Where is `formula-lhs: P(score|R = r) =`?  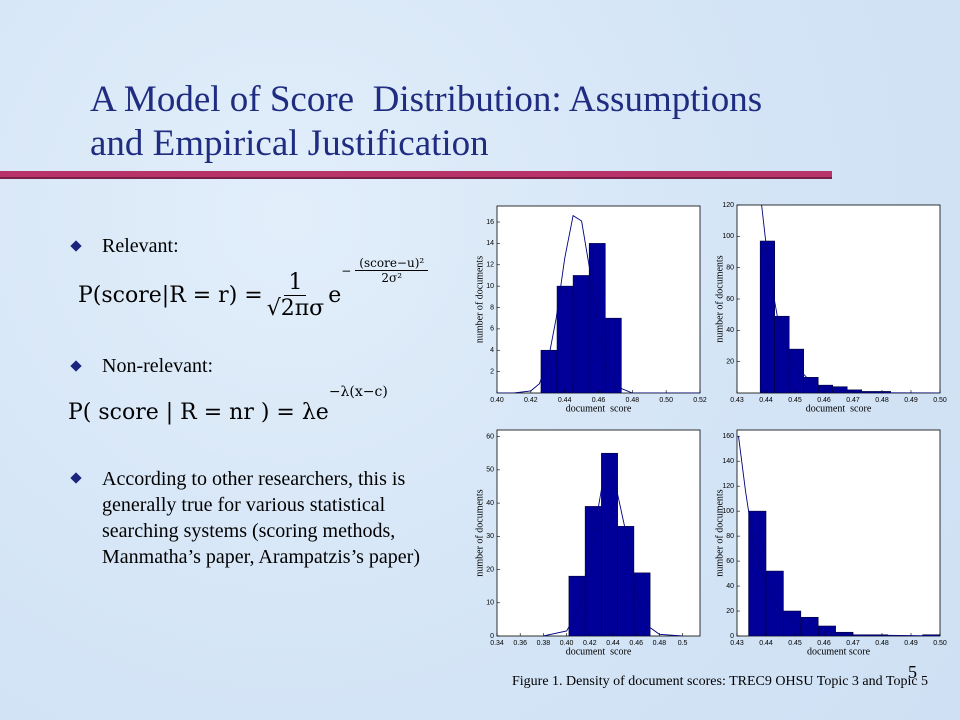 formula-lhs: P(score|R = r) = is located at coordinates (170, 295).